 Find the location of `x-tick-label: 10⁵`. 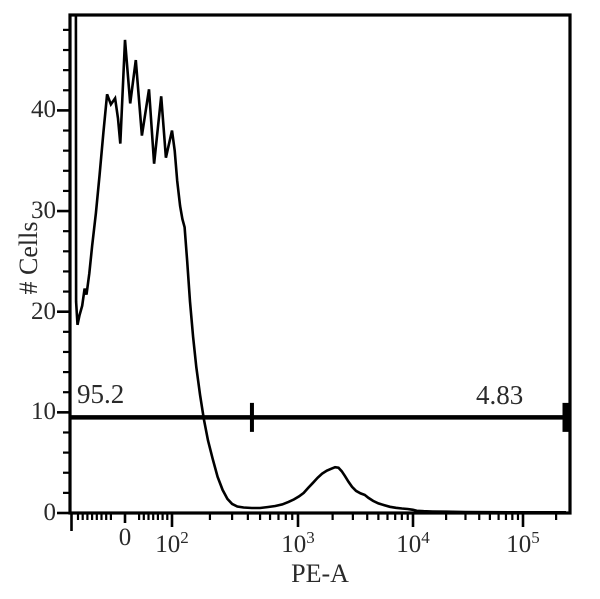

x-tick-label: 10⁵ is located at coordinates (523, 543).